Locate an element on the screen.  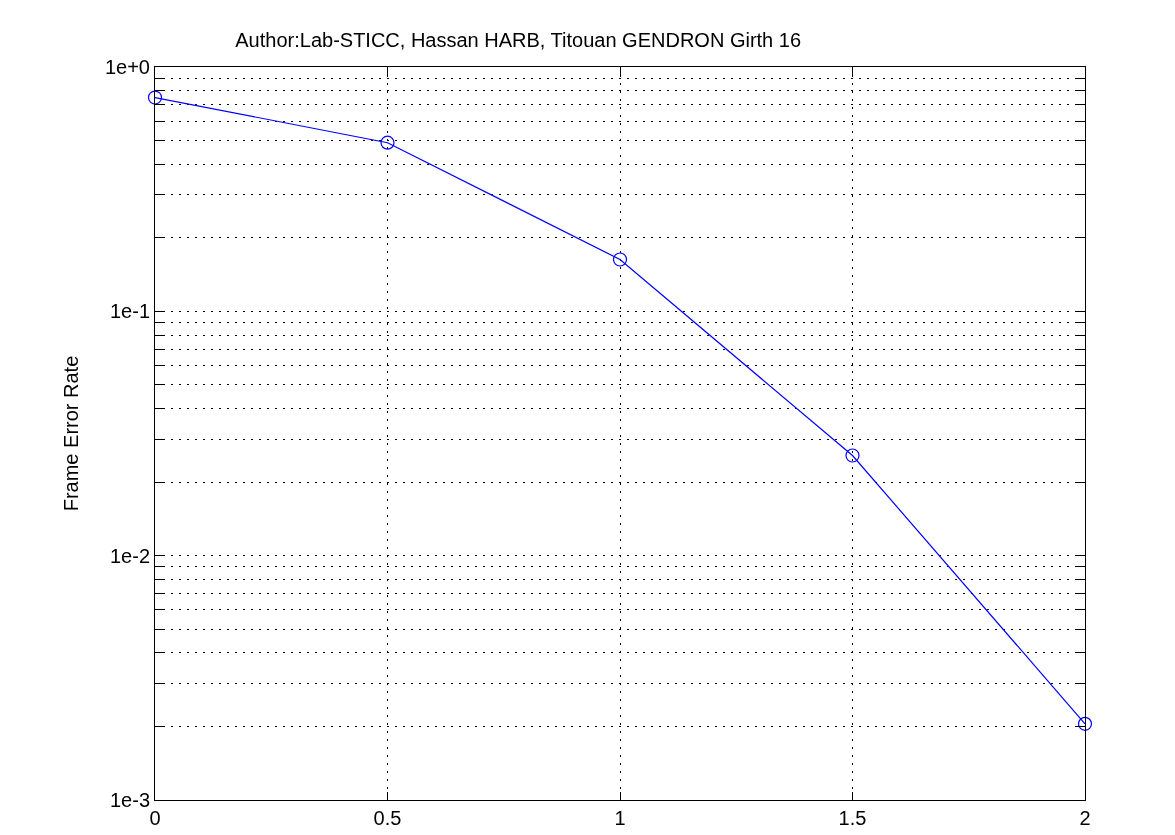
y-tick-label: 1e+0 is located at coordinates (127, 67).